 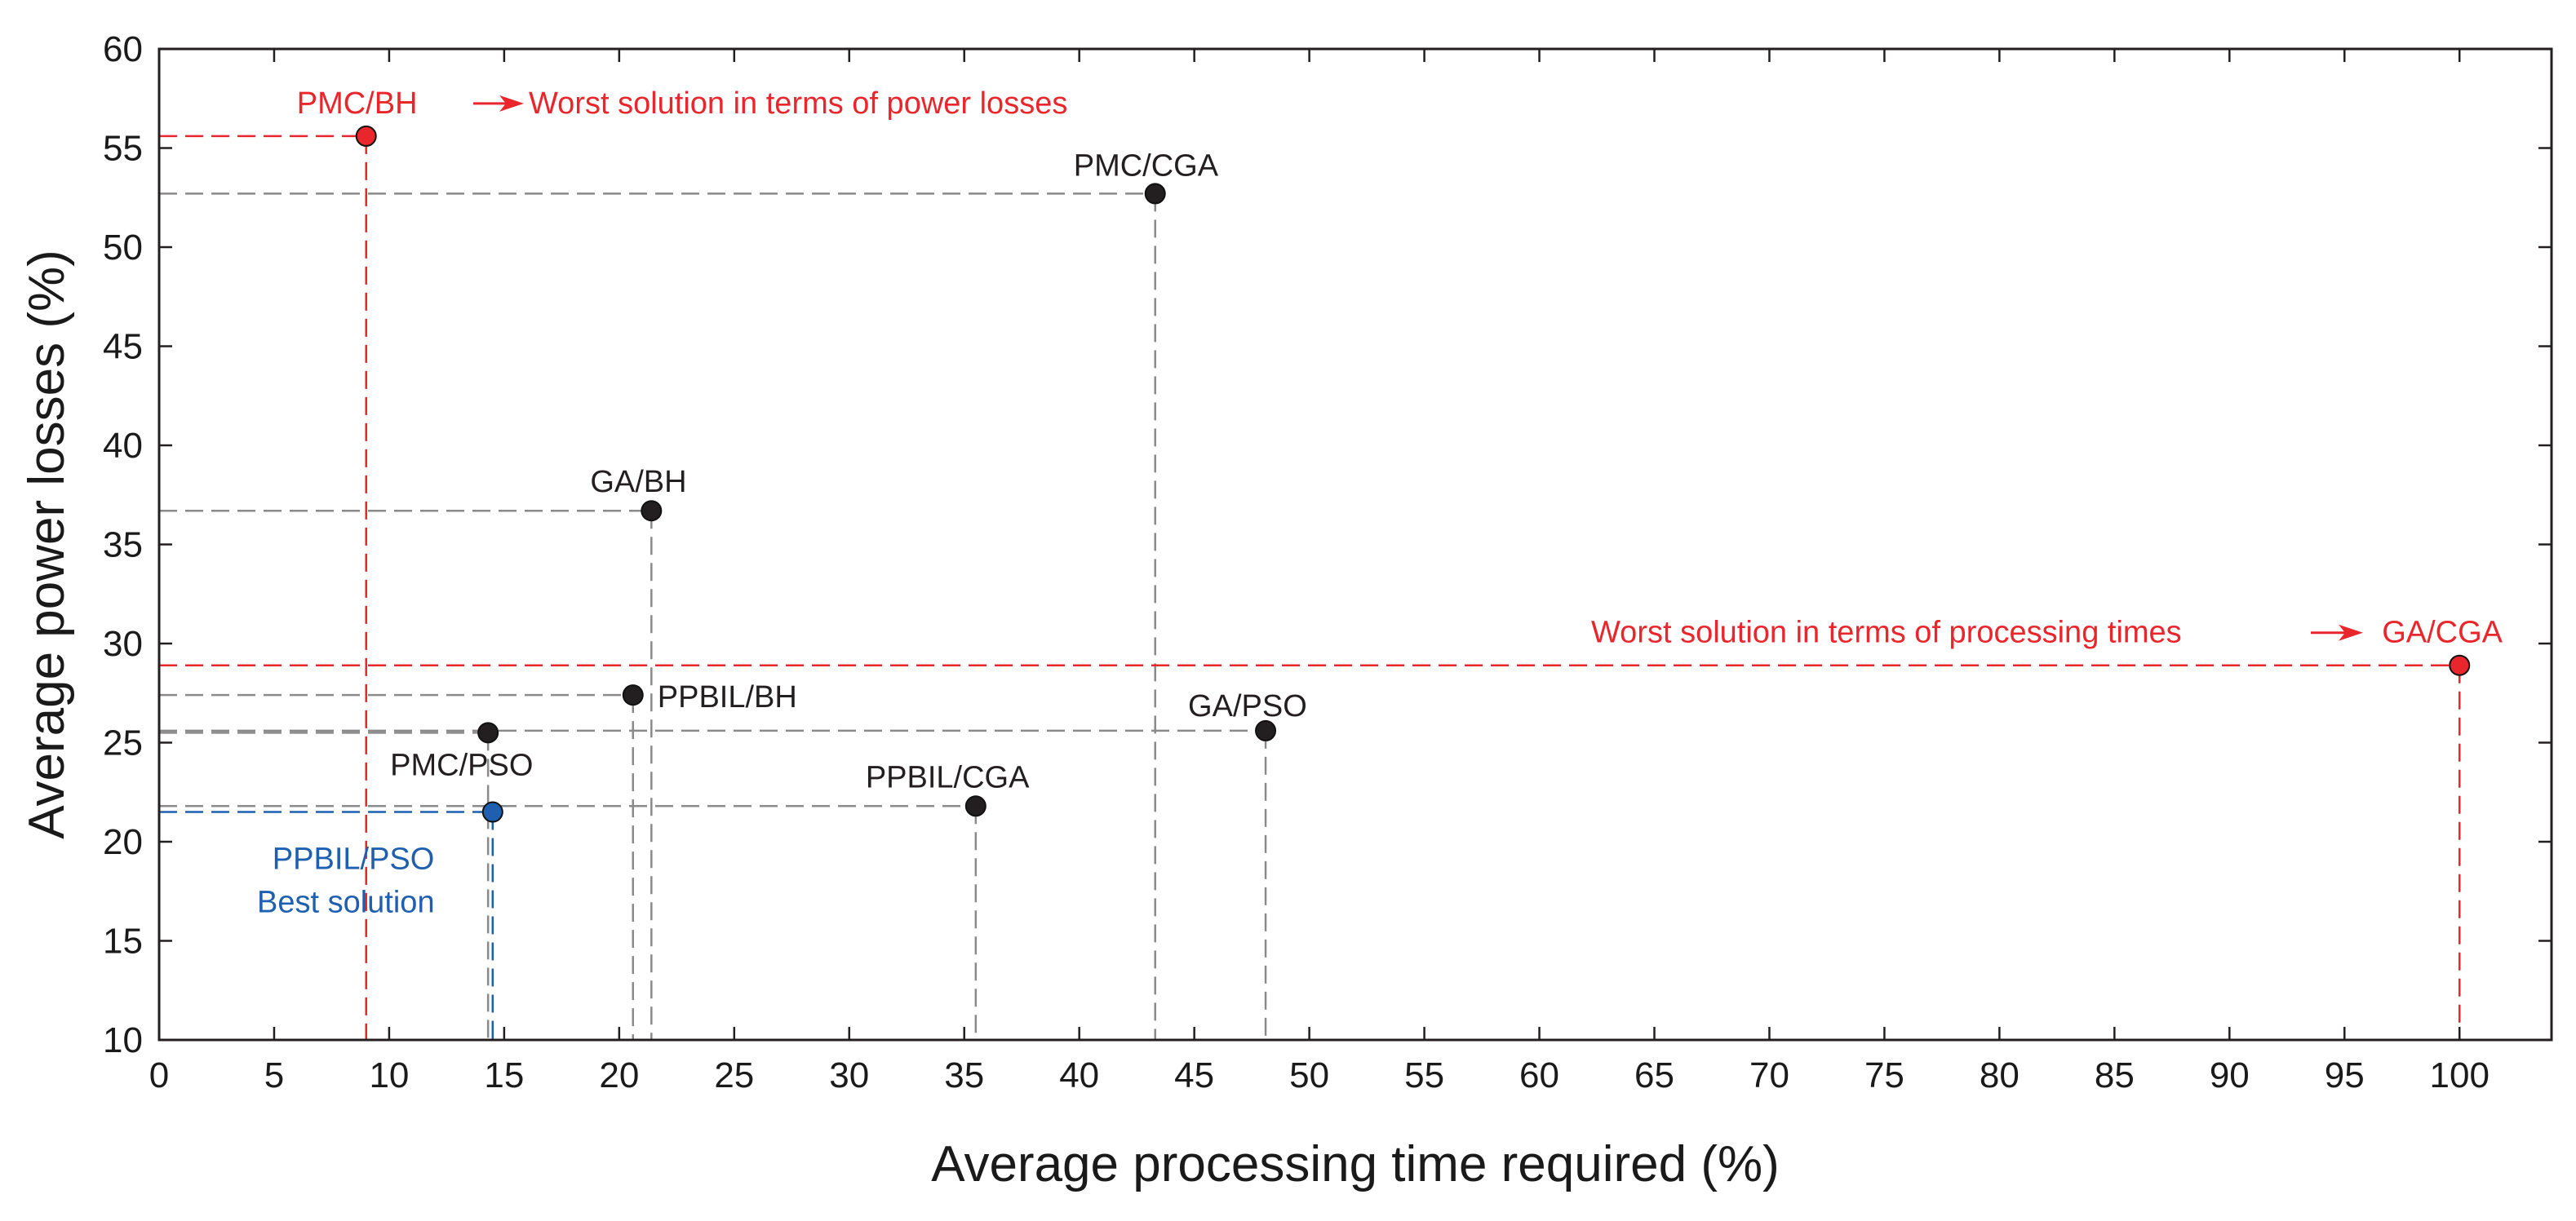 What do you see at coordinates (1146, 166) in the screenshot?
I see `point-label: PMC/CGA` at bounding box center [1146, 166].